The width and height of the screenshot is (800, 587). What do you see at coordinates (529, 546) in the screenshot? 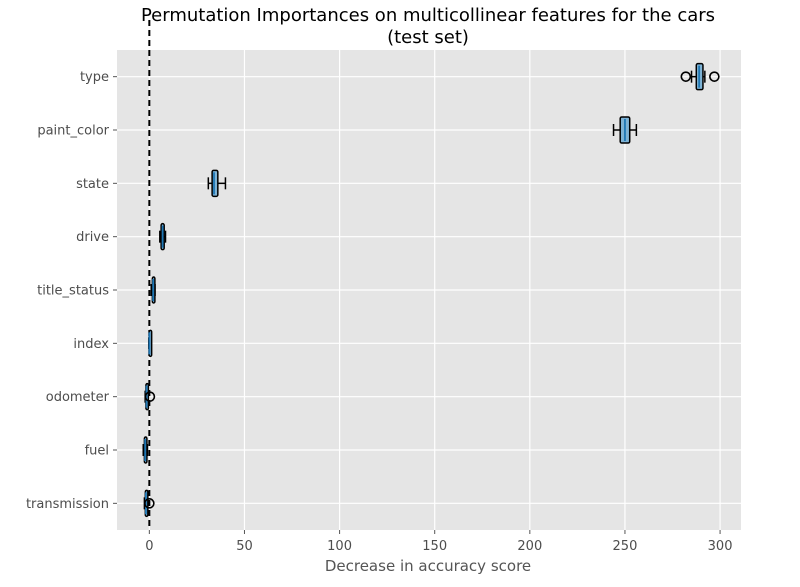
I see `x-tick-label: 200` at bounding box center [529, 546].